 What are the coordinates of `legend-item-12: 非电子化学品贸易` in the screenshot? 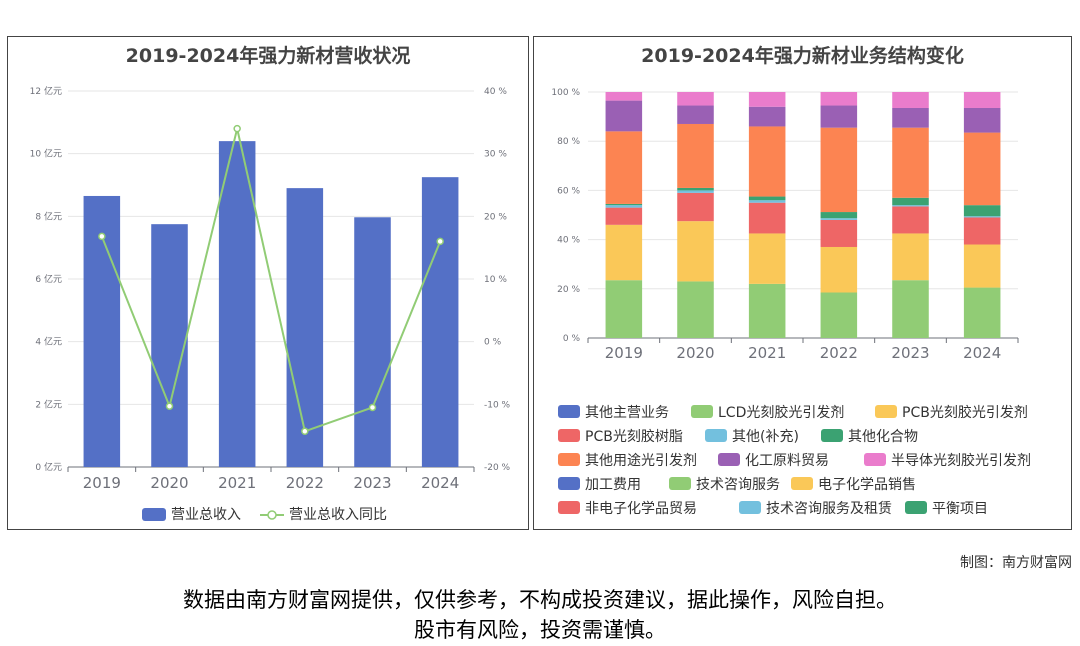 It's located at (627, 509).